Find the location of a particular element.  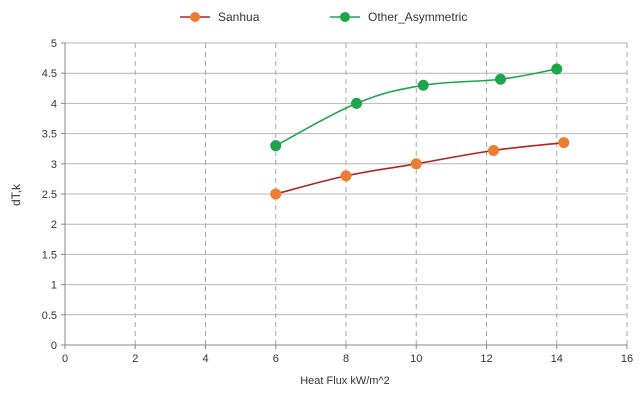

series-line is located at coordinates (419, 168).